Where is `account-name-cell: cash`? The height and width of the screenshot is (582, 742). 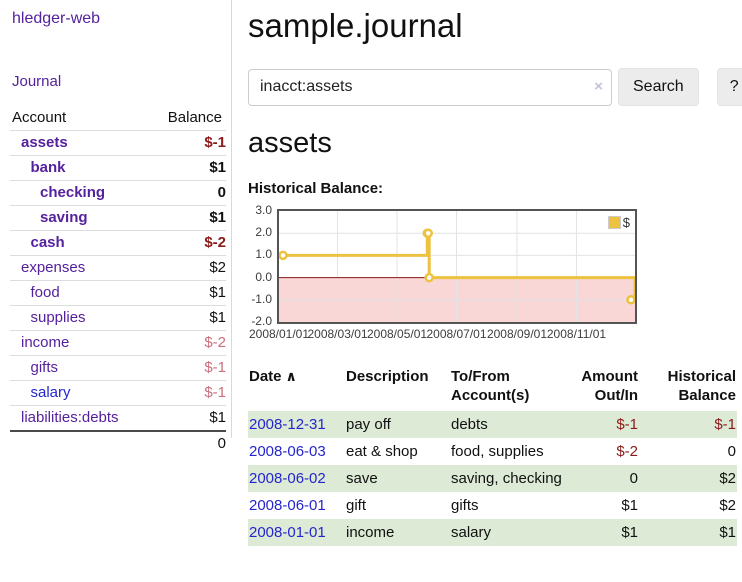 account-name-cell: cash is located at coordinates (84, 243).